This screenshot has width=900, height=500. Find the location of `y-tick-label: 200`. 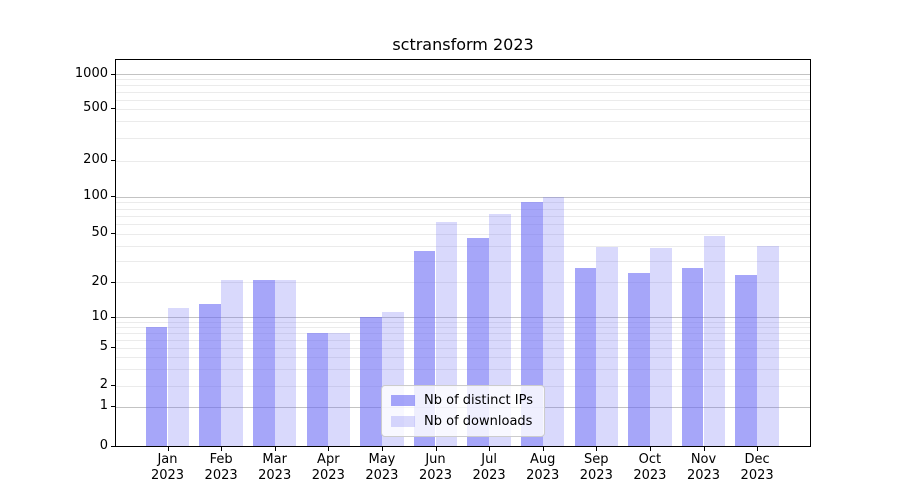

y-tick-label: 200 is located at coordinates (95, 159).